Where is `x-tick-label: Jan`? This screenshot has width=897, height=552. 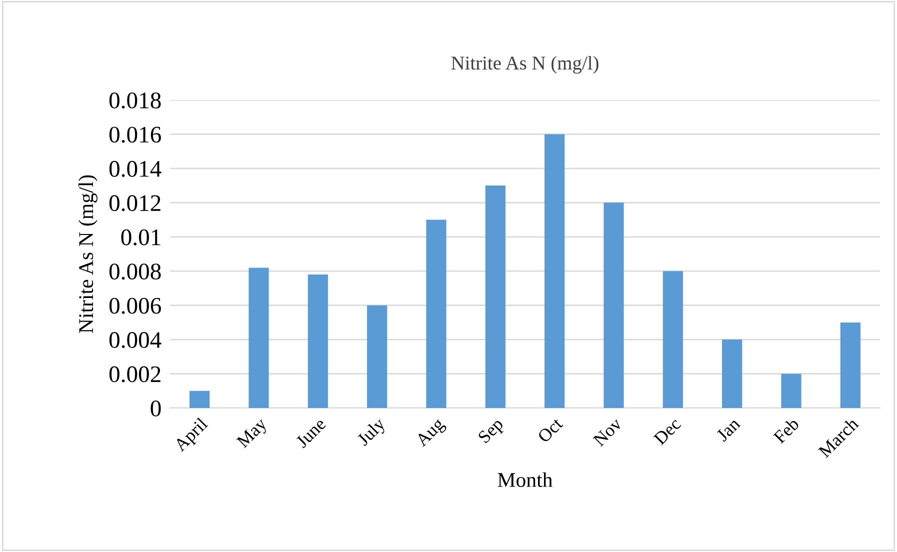 x-tick-label: Jan is located at coordinates (728, 429).